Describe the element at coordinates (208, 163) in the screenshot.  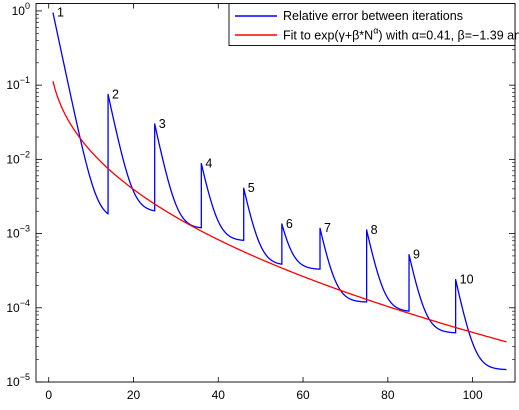
I see `peak-label: 4` at that location.